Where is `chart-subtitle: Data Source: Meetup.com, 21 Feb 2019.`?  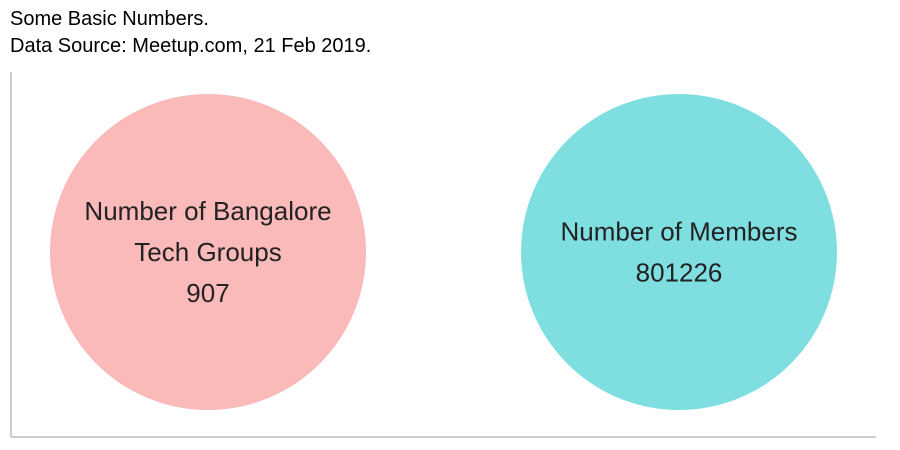
chart-subtitle: Data Source: Meetup.com, 21 Feb 2019. is located at coordinates (191, 46).